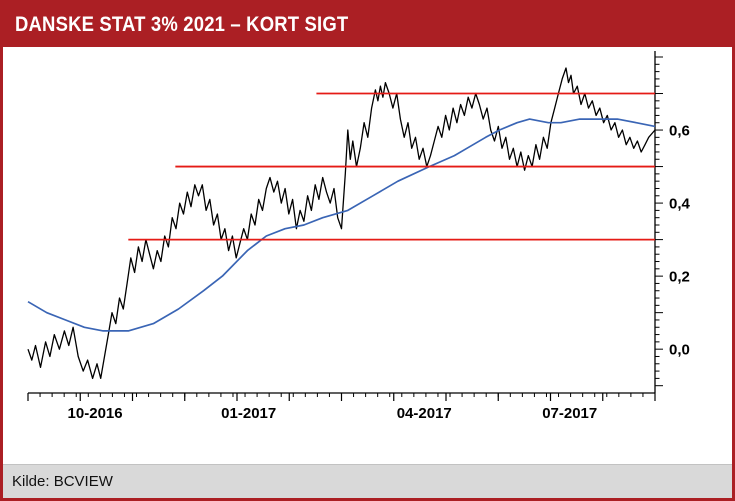 The width and height of the screenshot is (735, 501). Describe the element at coordinates (680, 204) in the screenshot. I see `svg-text: 0,4` at that location.